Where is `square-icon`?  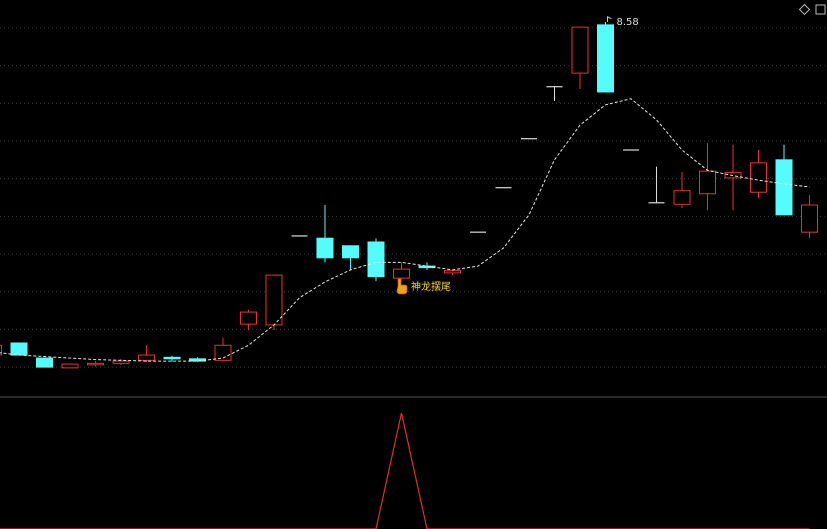 square-icon is located at coordinates (820, 9).